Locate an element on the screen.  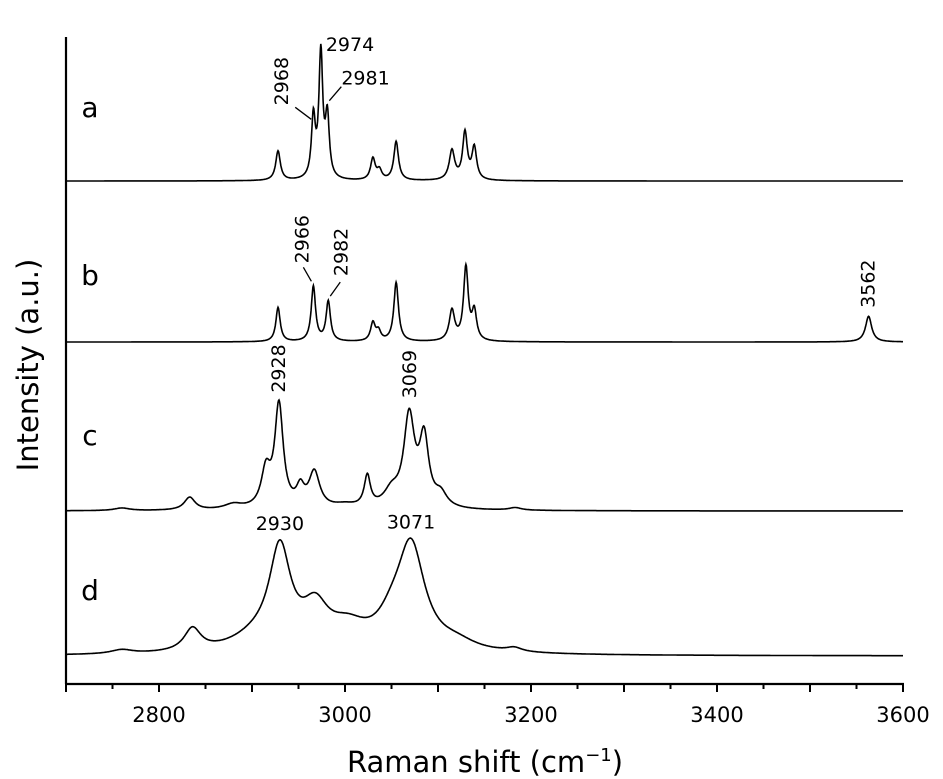
spectrum-line-d is located at coordinates (484, 597).